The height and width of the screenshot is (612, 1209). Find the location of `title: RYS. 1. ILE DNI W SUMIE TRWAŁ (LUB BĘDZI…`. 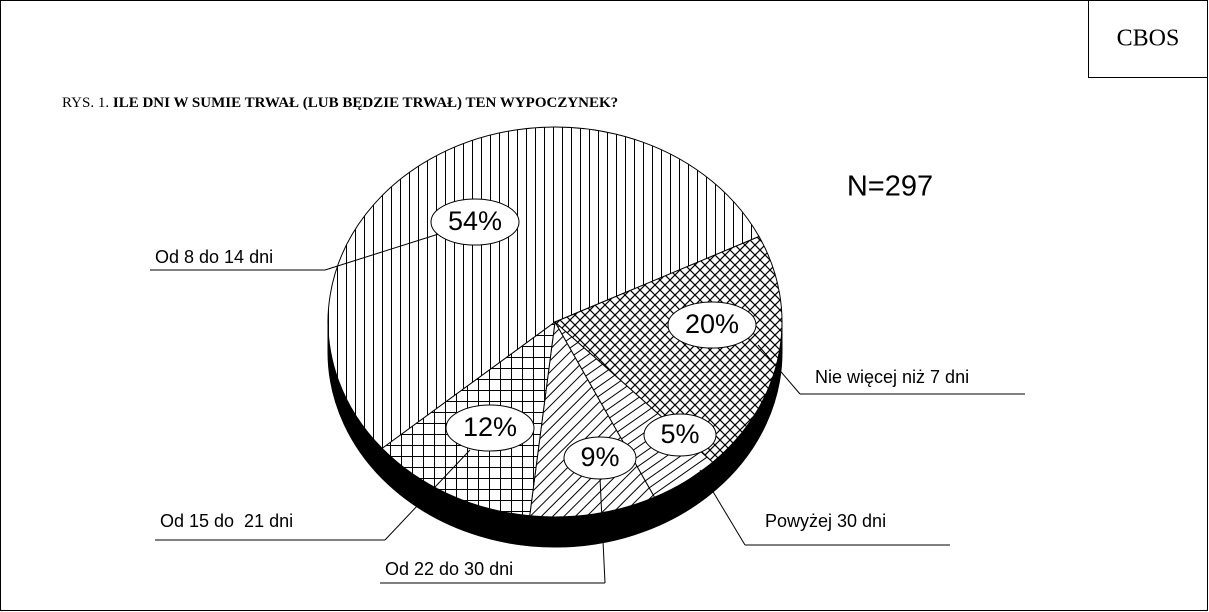

title: RYS. 1. ILE DNI W SUMIE TRWAŁ (LUB BĘDZI… is located at coordinates (340, 103).